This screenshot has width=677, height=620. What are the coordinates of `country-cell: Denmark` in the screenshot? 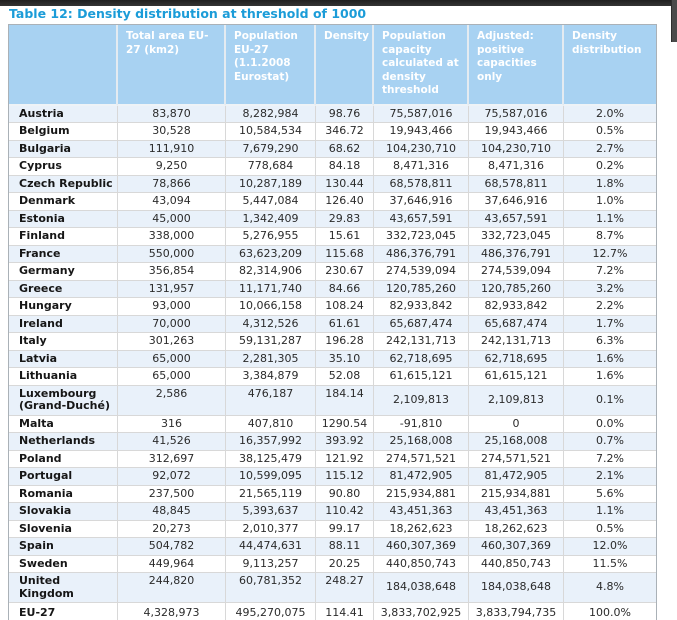 It's located at (63, 202).